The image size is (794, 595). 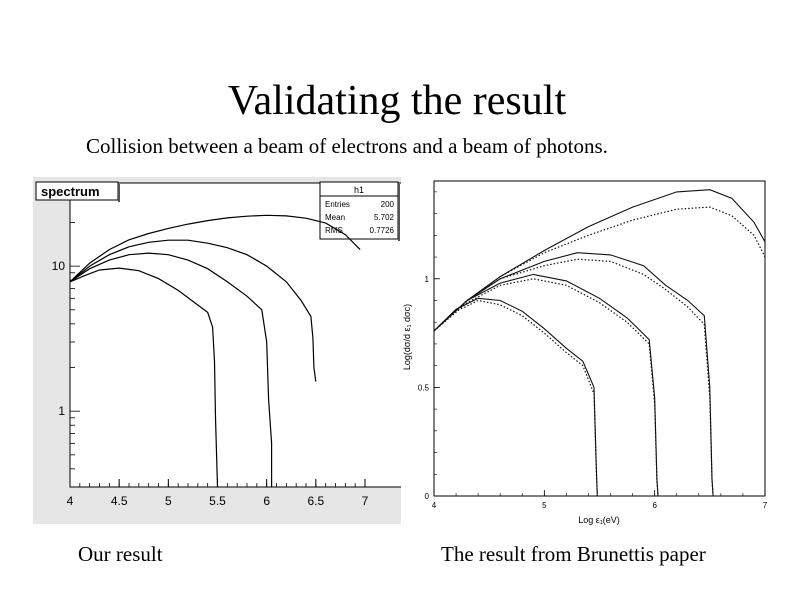 What do you see at coordinates (359, 190) in the screenshot?
I see `left-stats-name: h1` at bounding box center [359, 190].